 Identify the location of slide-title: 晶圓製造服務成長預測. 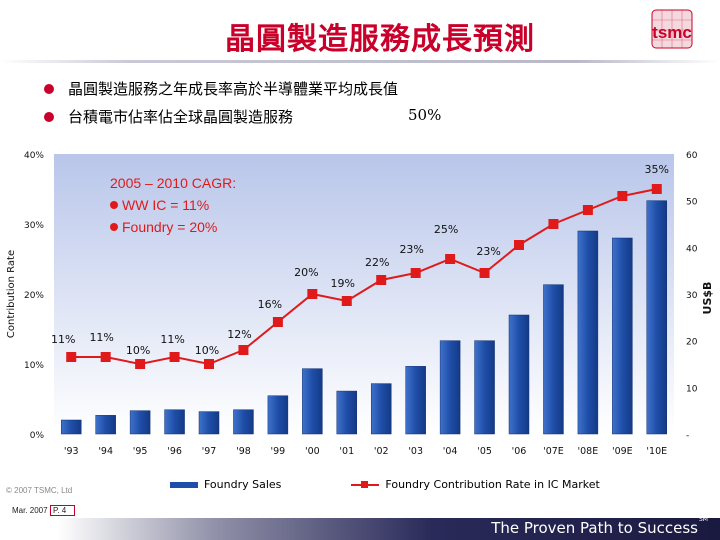
(380, 39).